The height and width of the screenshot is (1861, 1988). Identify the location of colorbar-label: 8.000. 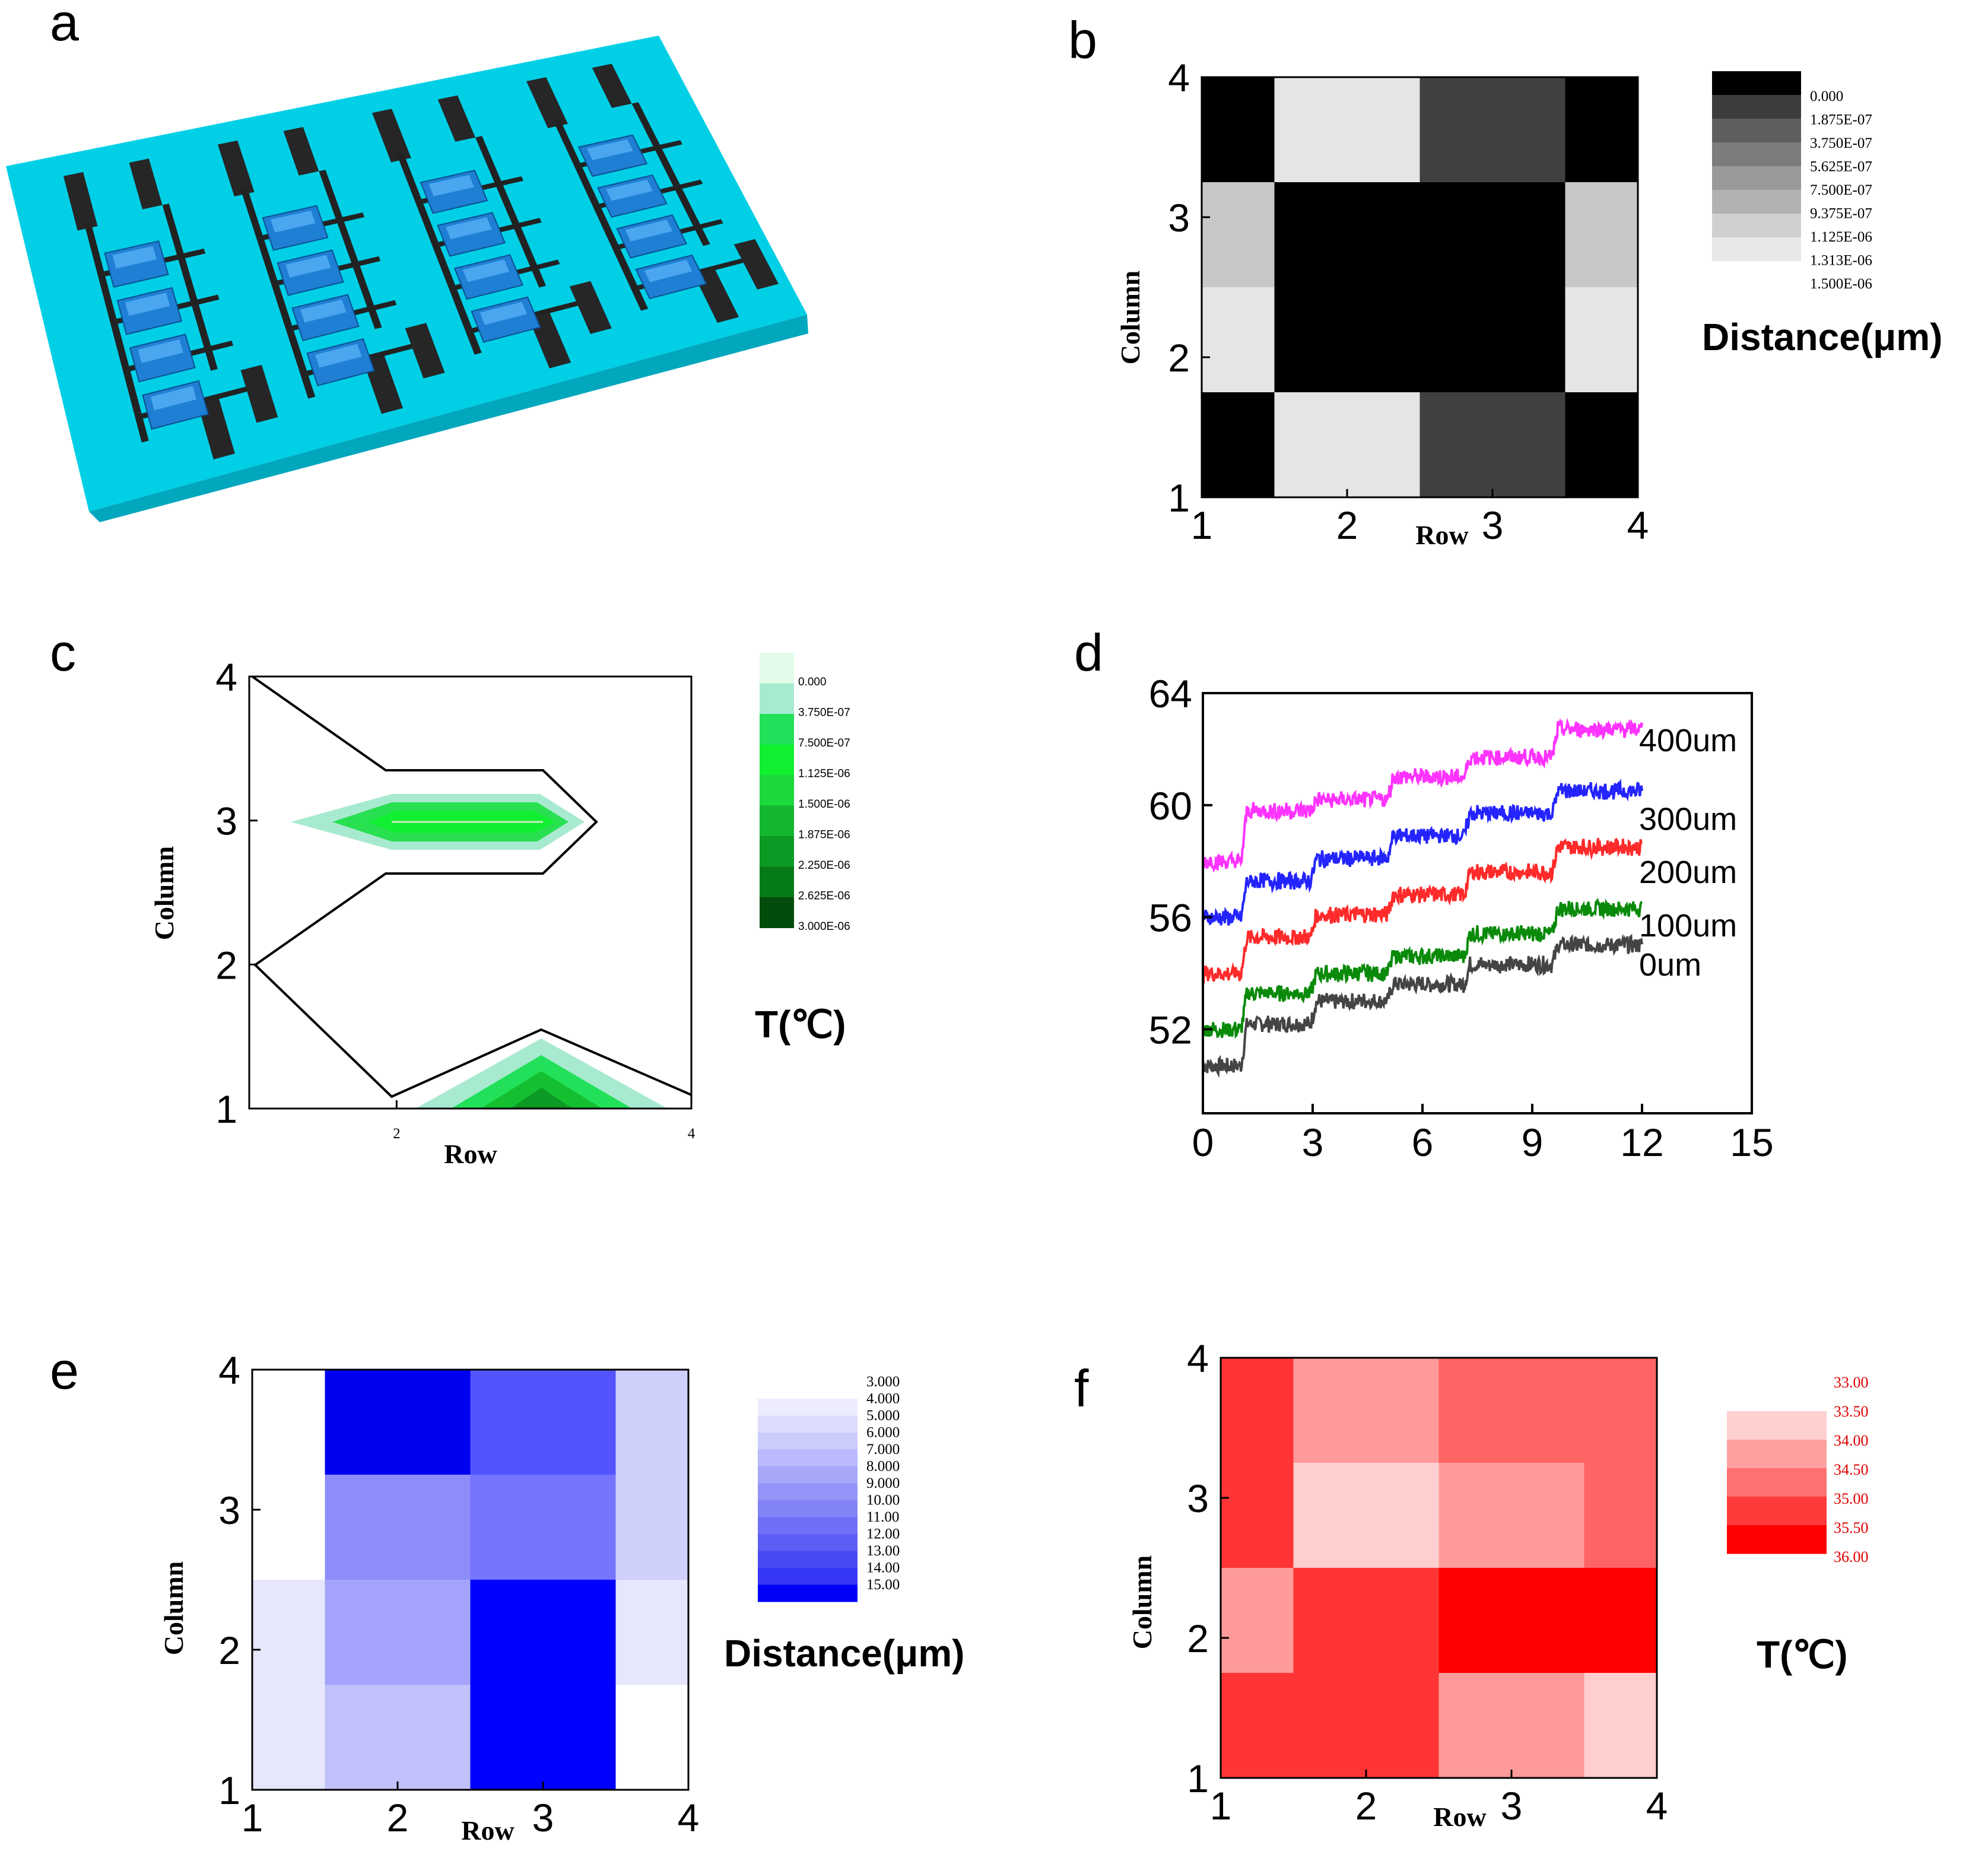
(883, 1467).